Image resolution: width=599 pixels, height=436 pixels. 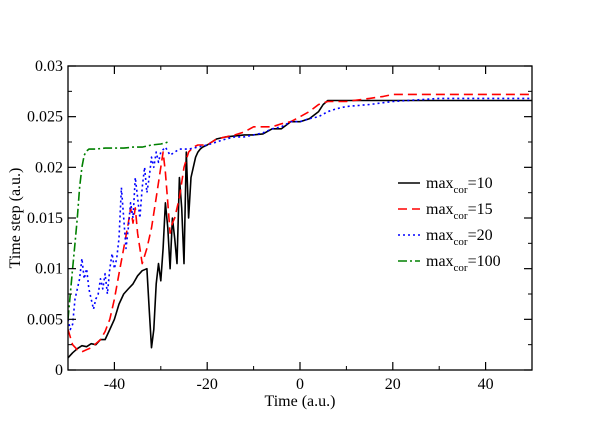 I want to click on y-tick-label: 0.005, so click(x=45, y=319).